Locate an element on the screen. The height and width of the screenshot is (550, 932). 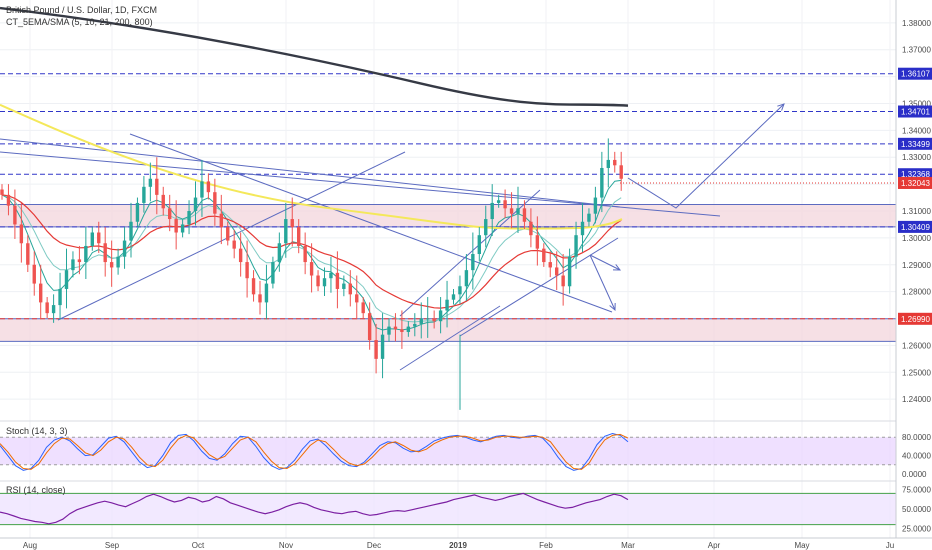
price-axis is located at coordinates (914, 269).